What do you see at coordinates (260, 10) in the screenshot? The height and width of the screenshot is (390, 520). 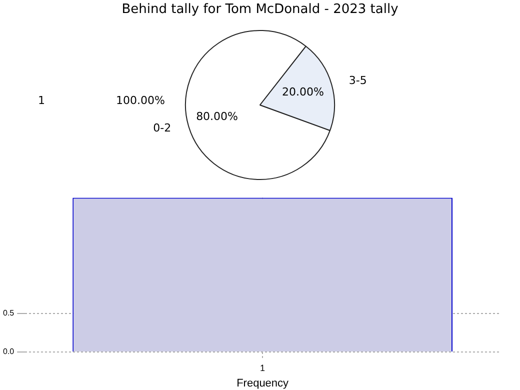 I see `chart-title: Behind tally for Tom McDonald - 2023 tally` at bounding box center [260, 10].